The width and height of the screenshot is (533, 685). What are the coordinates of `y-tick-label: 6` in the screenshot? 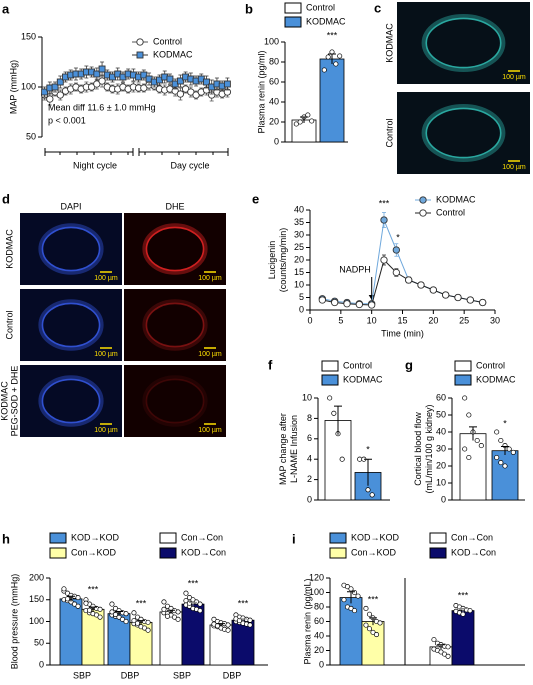 It's located at (309, 438).